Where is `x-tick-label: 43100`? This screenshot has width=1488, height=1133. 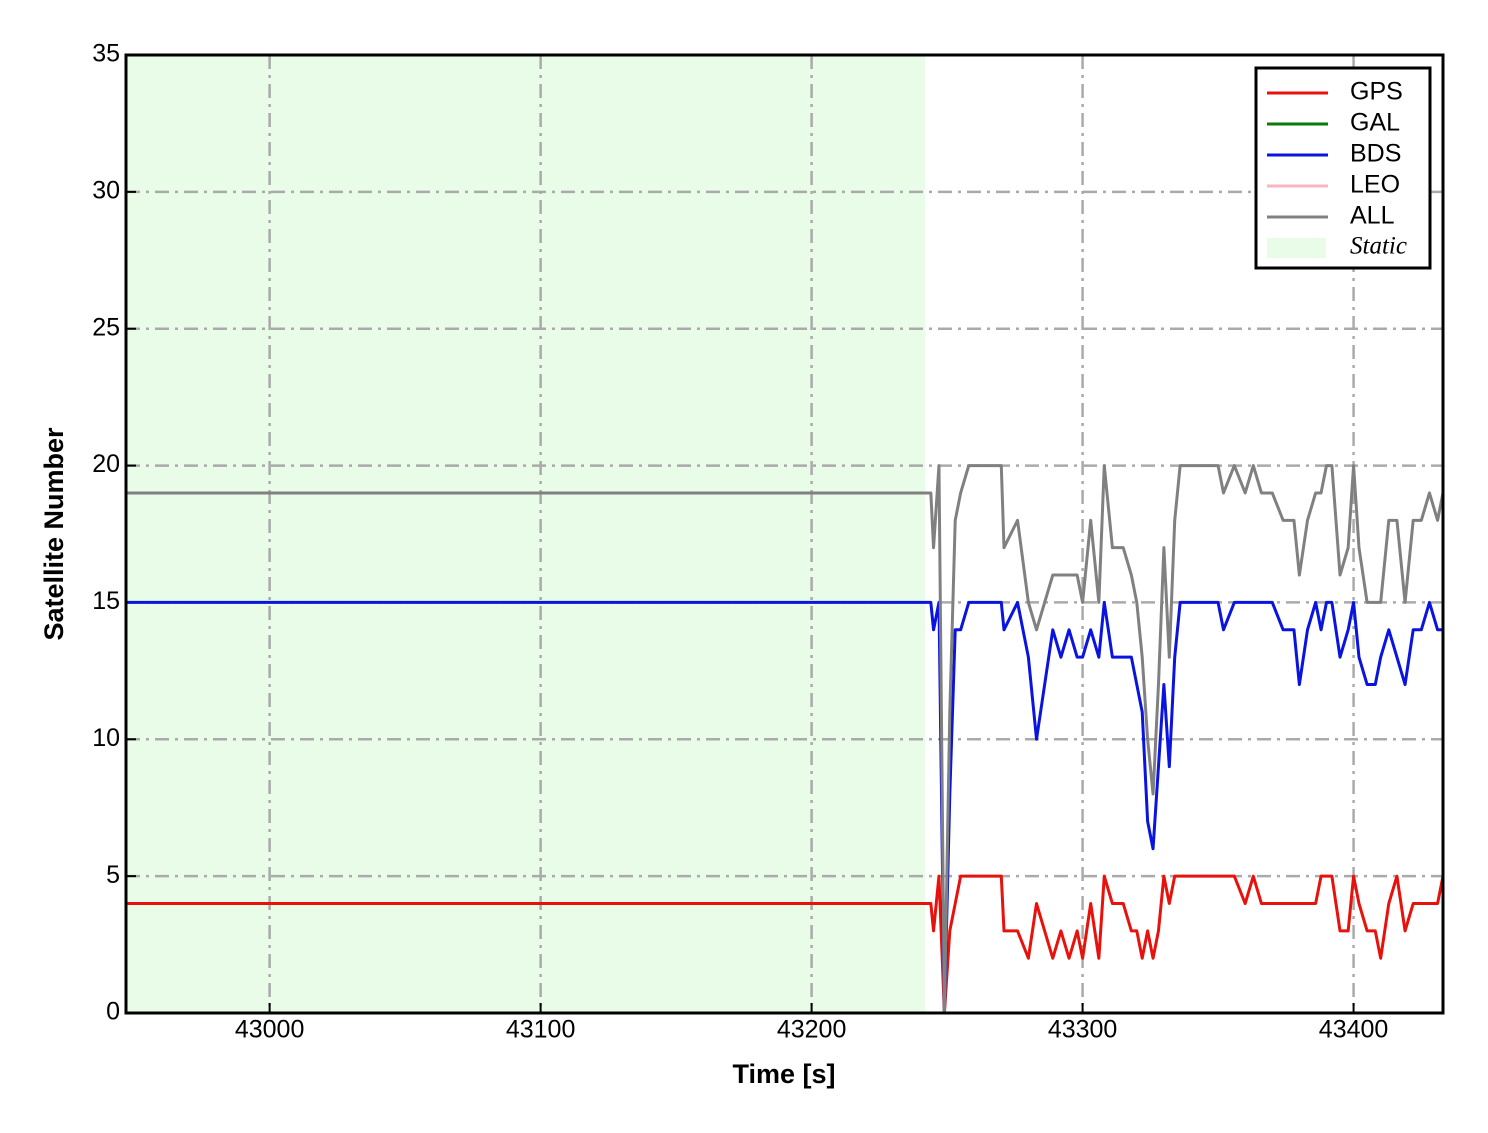
x-tick-label: 43100 is located at coordinates (541, 1030).